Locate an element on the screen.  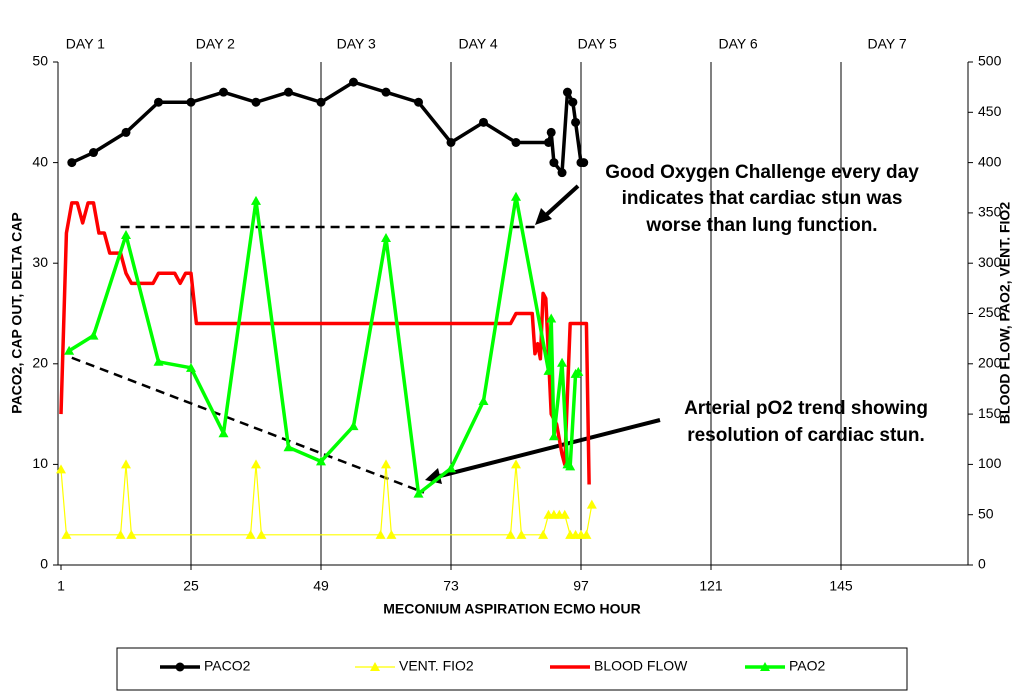
y2-tick-label: 400 is located at coordinates (990, 161).